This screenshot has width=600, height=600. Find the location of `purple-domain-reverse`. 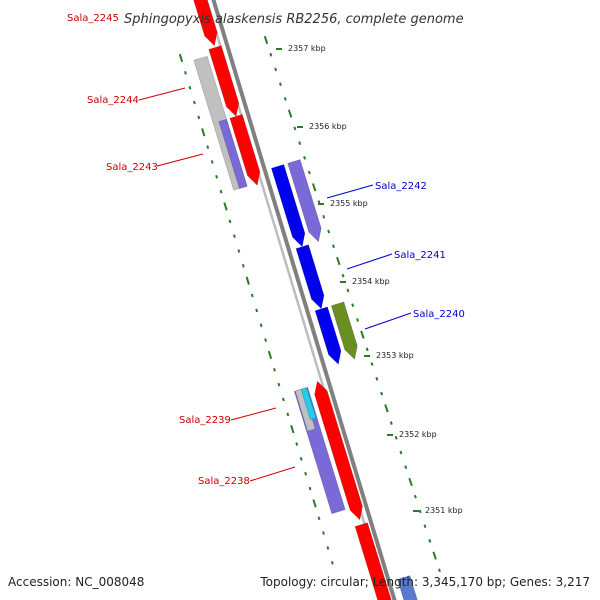

purple-domain-reverse is located at coordinates (304, 201).